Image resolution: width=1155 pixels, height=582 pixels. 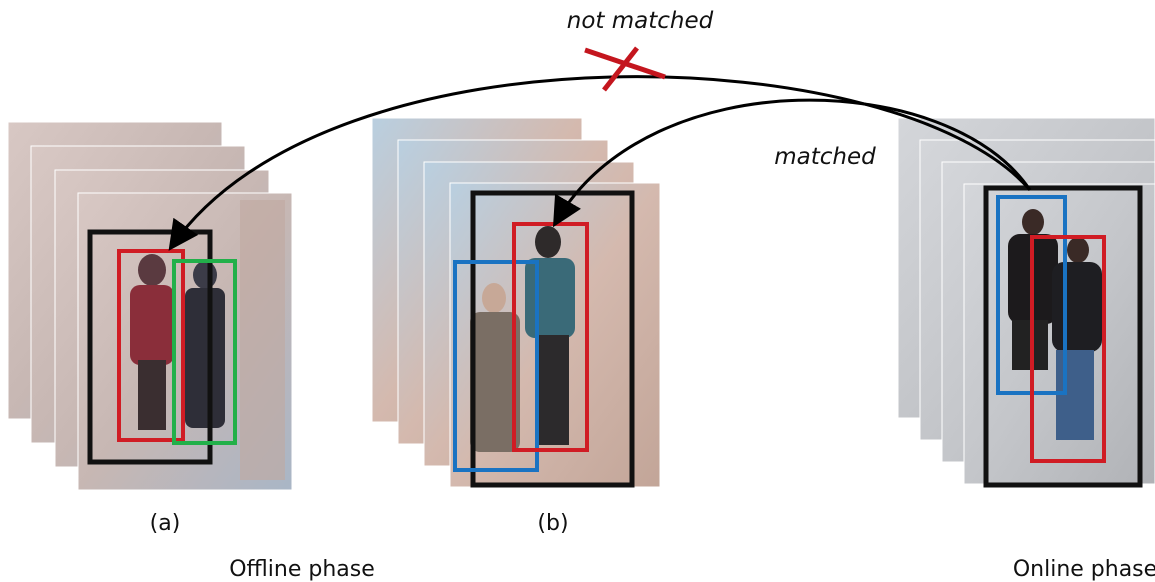 I want to click on arrow-matched, so click(x=792, y=163).